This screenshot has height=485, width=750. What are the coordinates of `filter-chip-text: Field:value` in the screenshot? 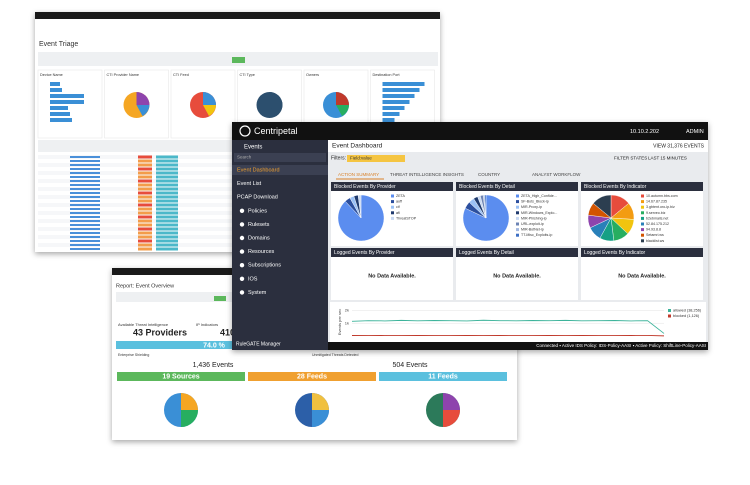 It's located at (361, 158).